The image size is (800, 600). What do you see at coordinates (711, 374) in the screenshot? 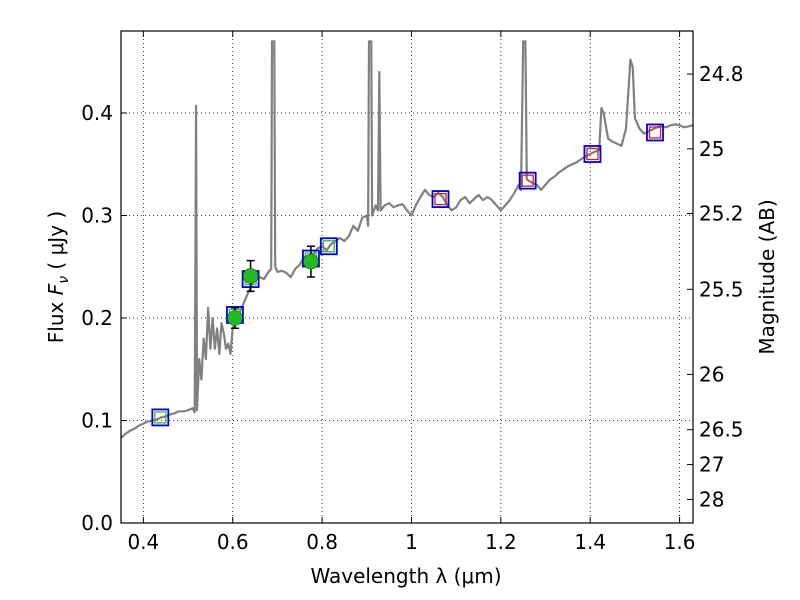
I see `right-tick-label: 26` at bounding box center [711, 374].